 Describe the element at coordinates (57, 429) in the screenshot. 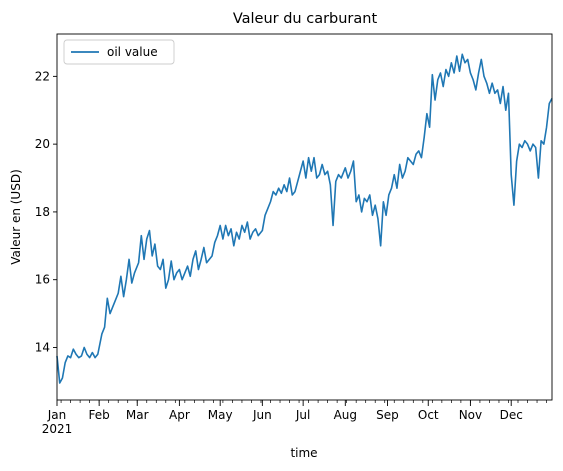

I see `x-year-label: 2021` at that location.